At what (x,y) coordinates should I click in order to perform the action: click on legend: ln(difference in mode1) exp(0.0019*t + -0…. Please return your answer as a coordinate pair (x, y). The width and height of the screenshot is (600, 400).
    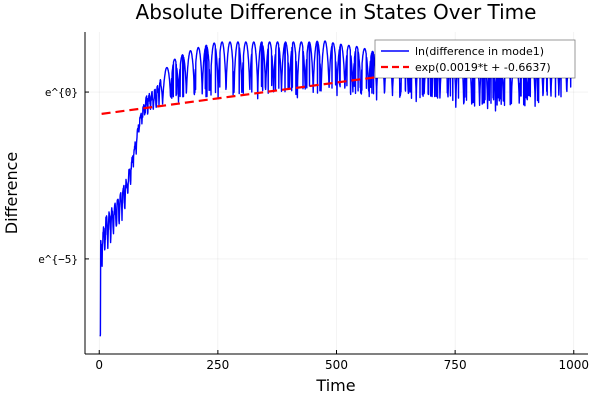
    Looking at the image, I should click on (475, 59).